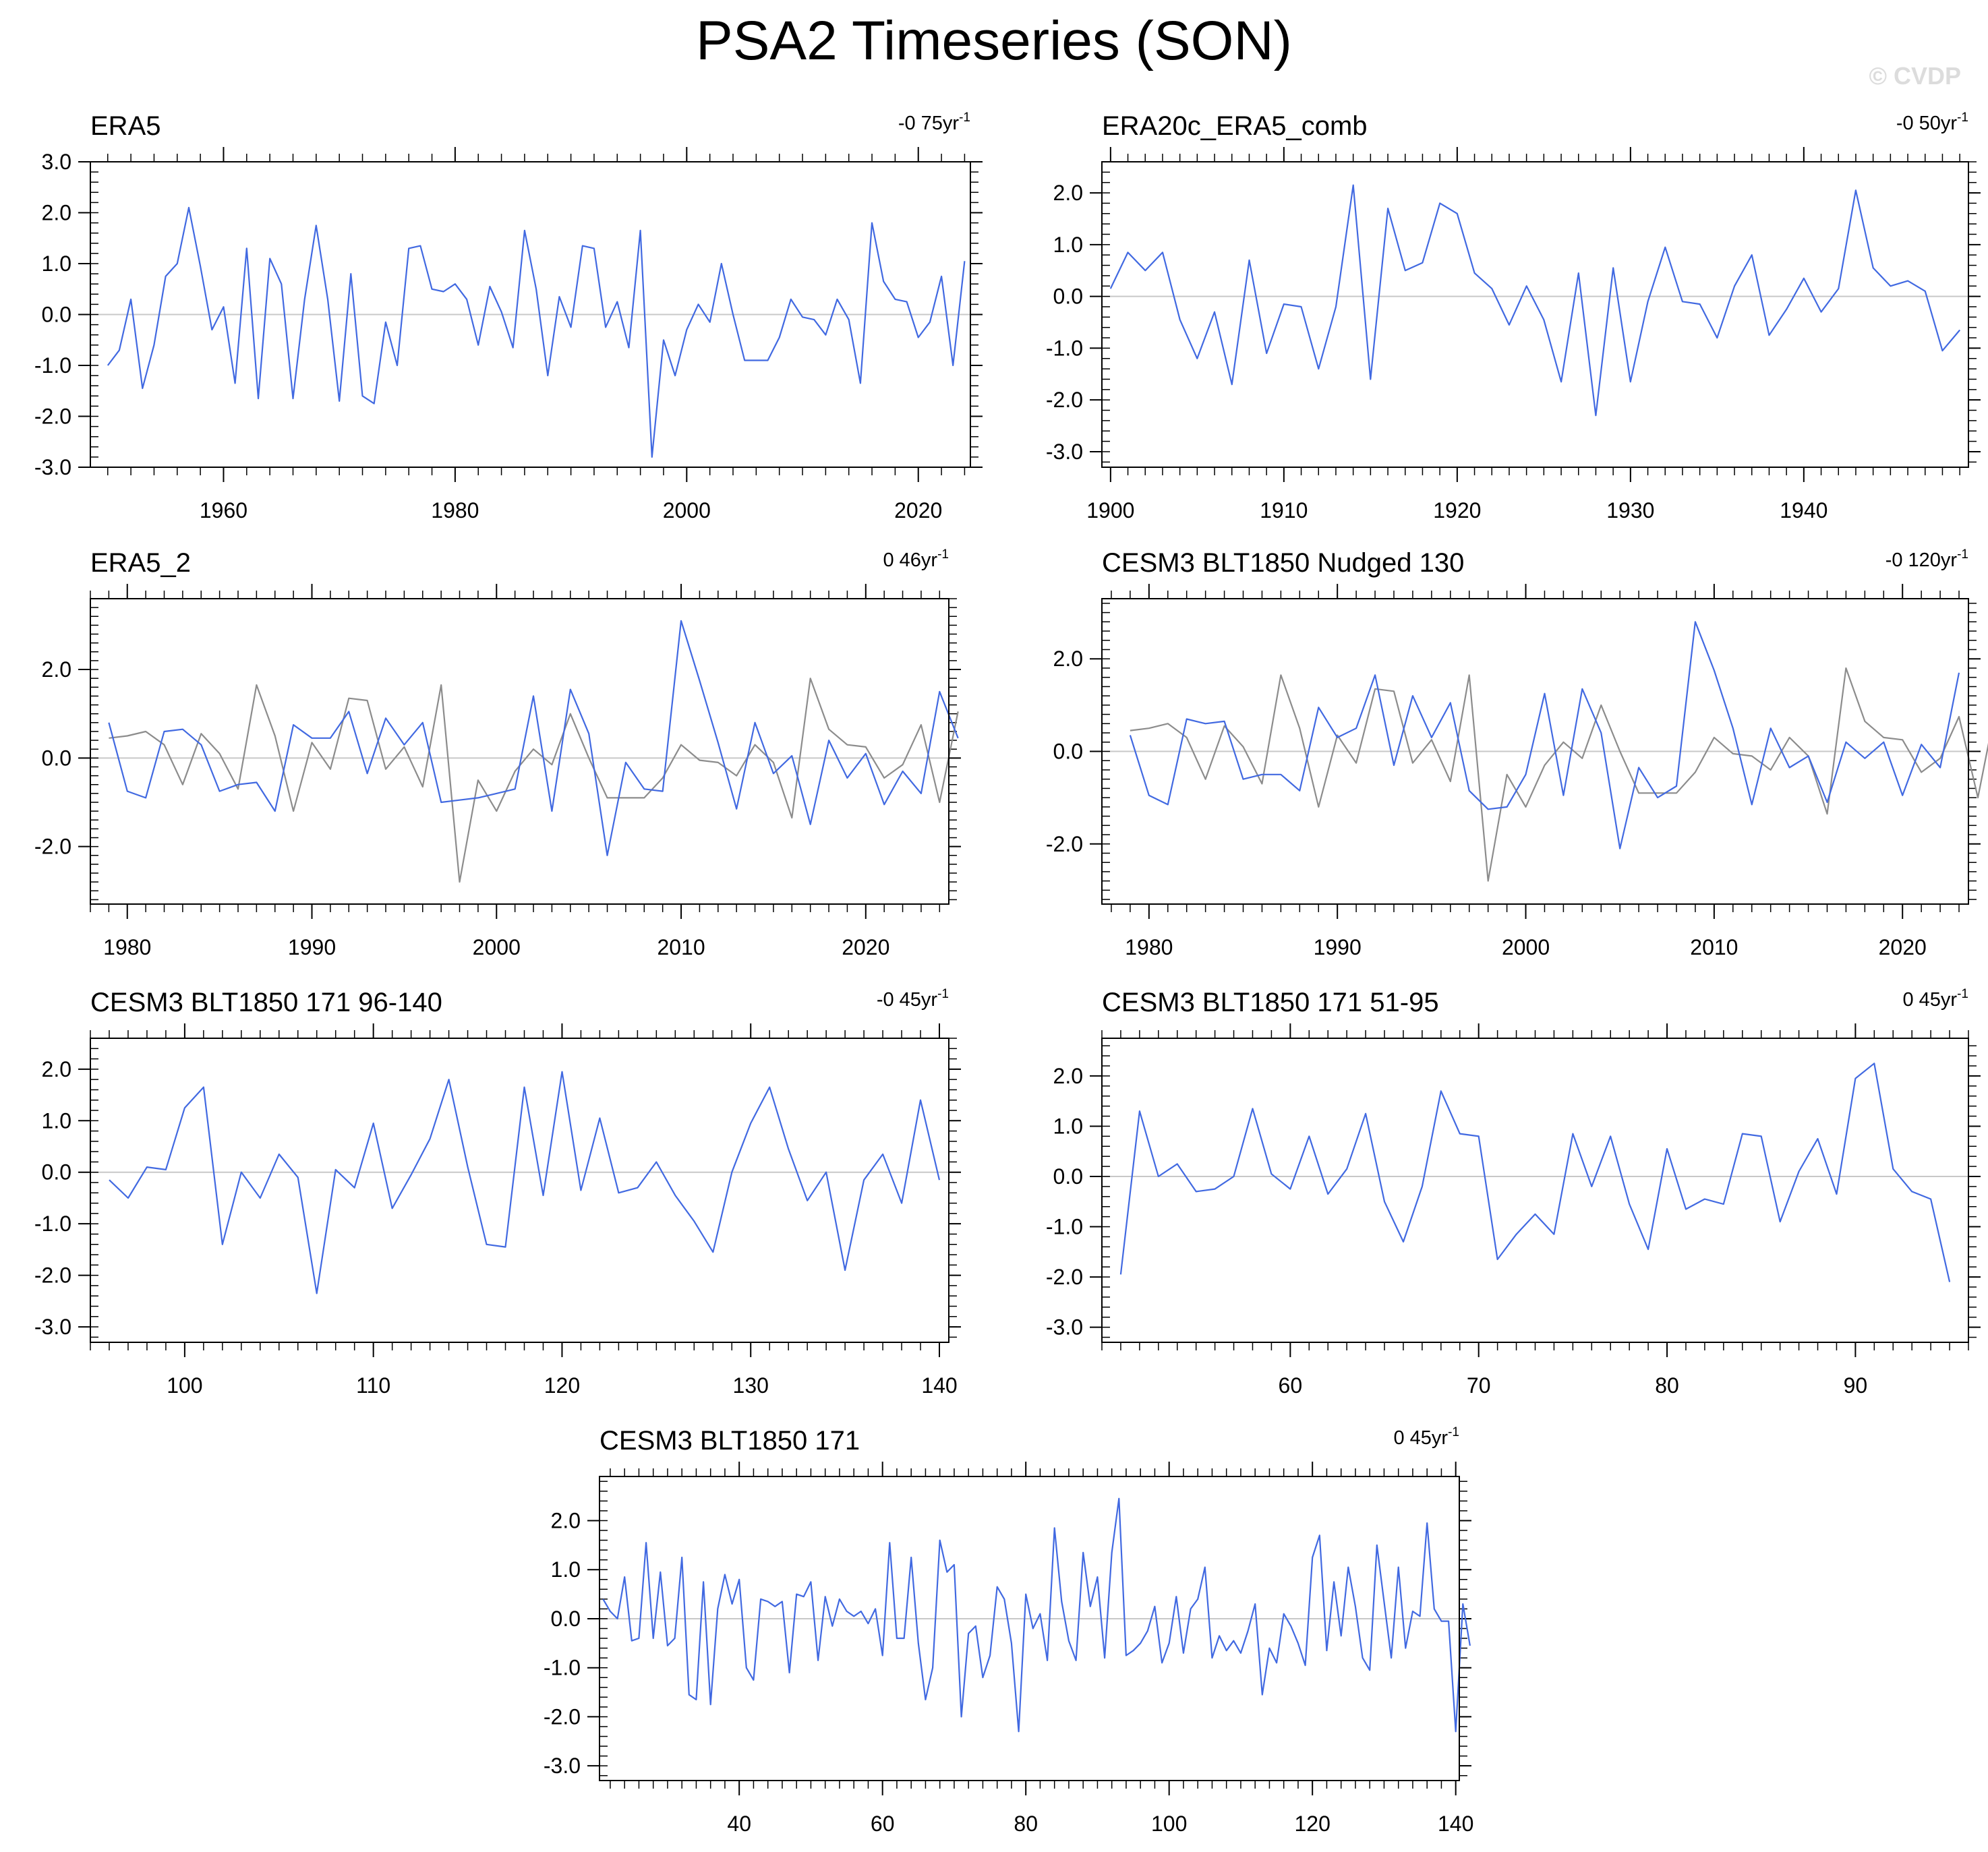 The height and width of the screenshot is (1852, 1988). What do you see at coordinates (939, 1386) in the screenshot?
I see `panel-5-x-tick-label: 140` at bounding box center [939, 1386].